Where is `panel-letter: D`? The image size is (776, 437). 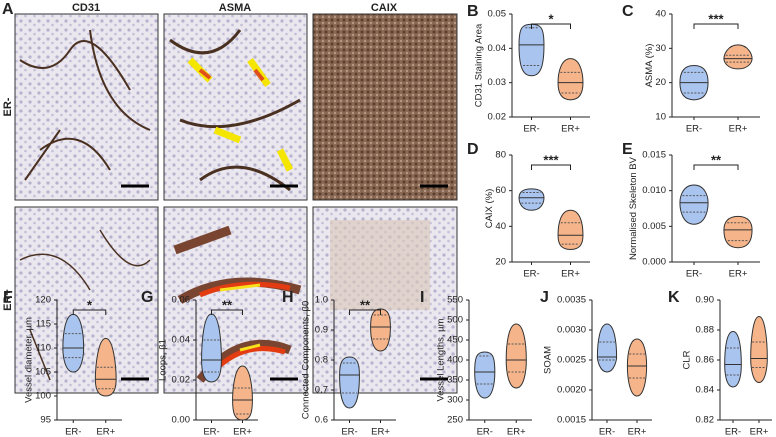
panel-letter: D is located at coordinates (473, 149).